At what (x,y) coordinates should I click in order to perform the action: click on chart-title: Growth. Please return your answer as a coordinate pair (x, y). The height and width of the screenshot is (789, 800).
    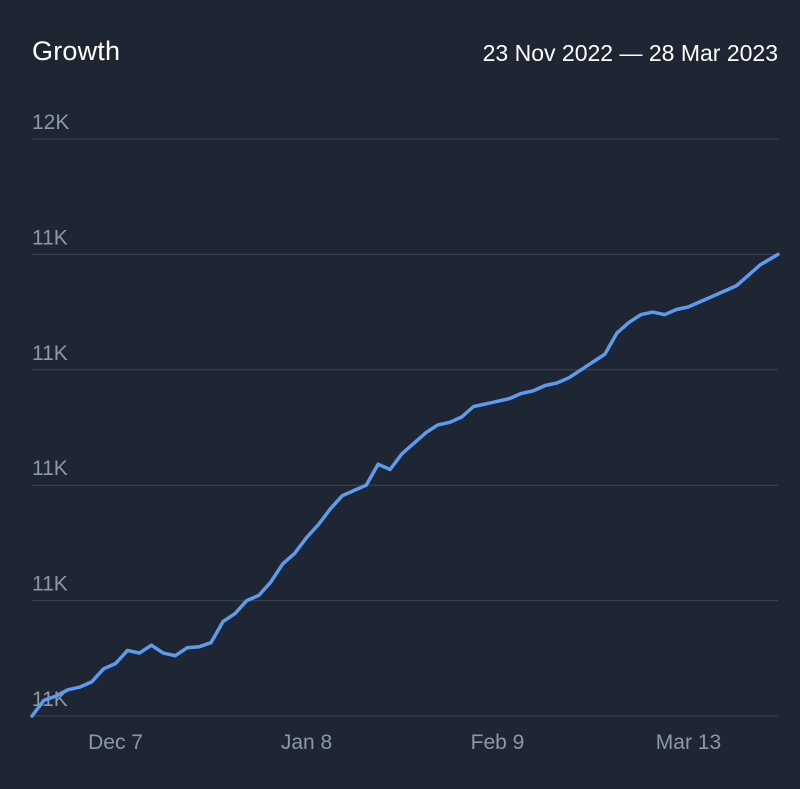
    Looking at the image, I should click on (76, 51).